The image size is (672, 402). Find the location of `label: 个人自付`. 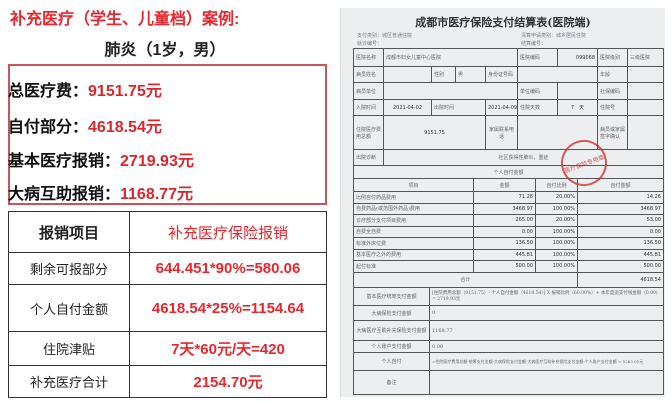

label: 个人自付 is located at coordinates (391, 361).